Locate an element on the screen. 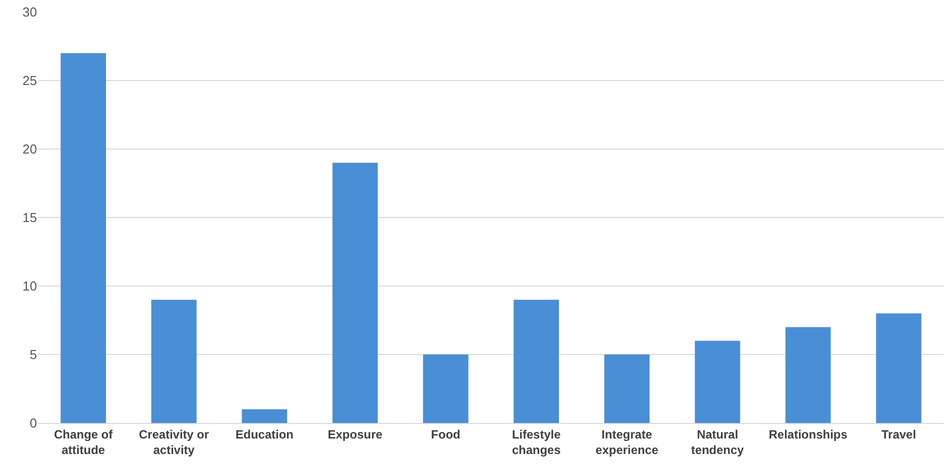 This screenshot has height=471, width=948. x-tick-label: Exposure is located at coordinates (355, 434).